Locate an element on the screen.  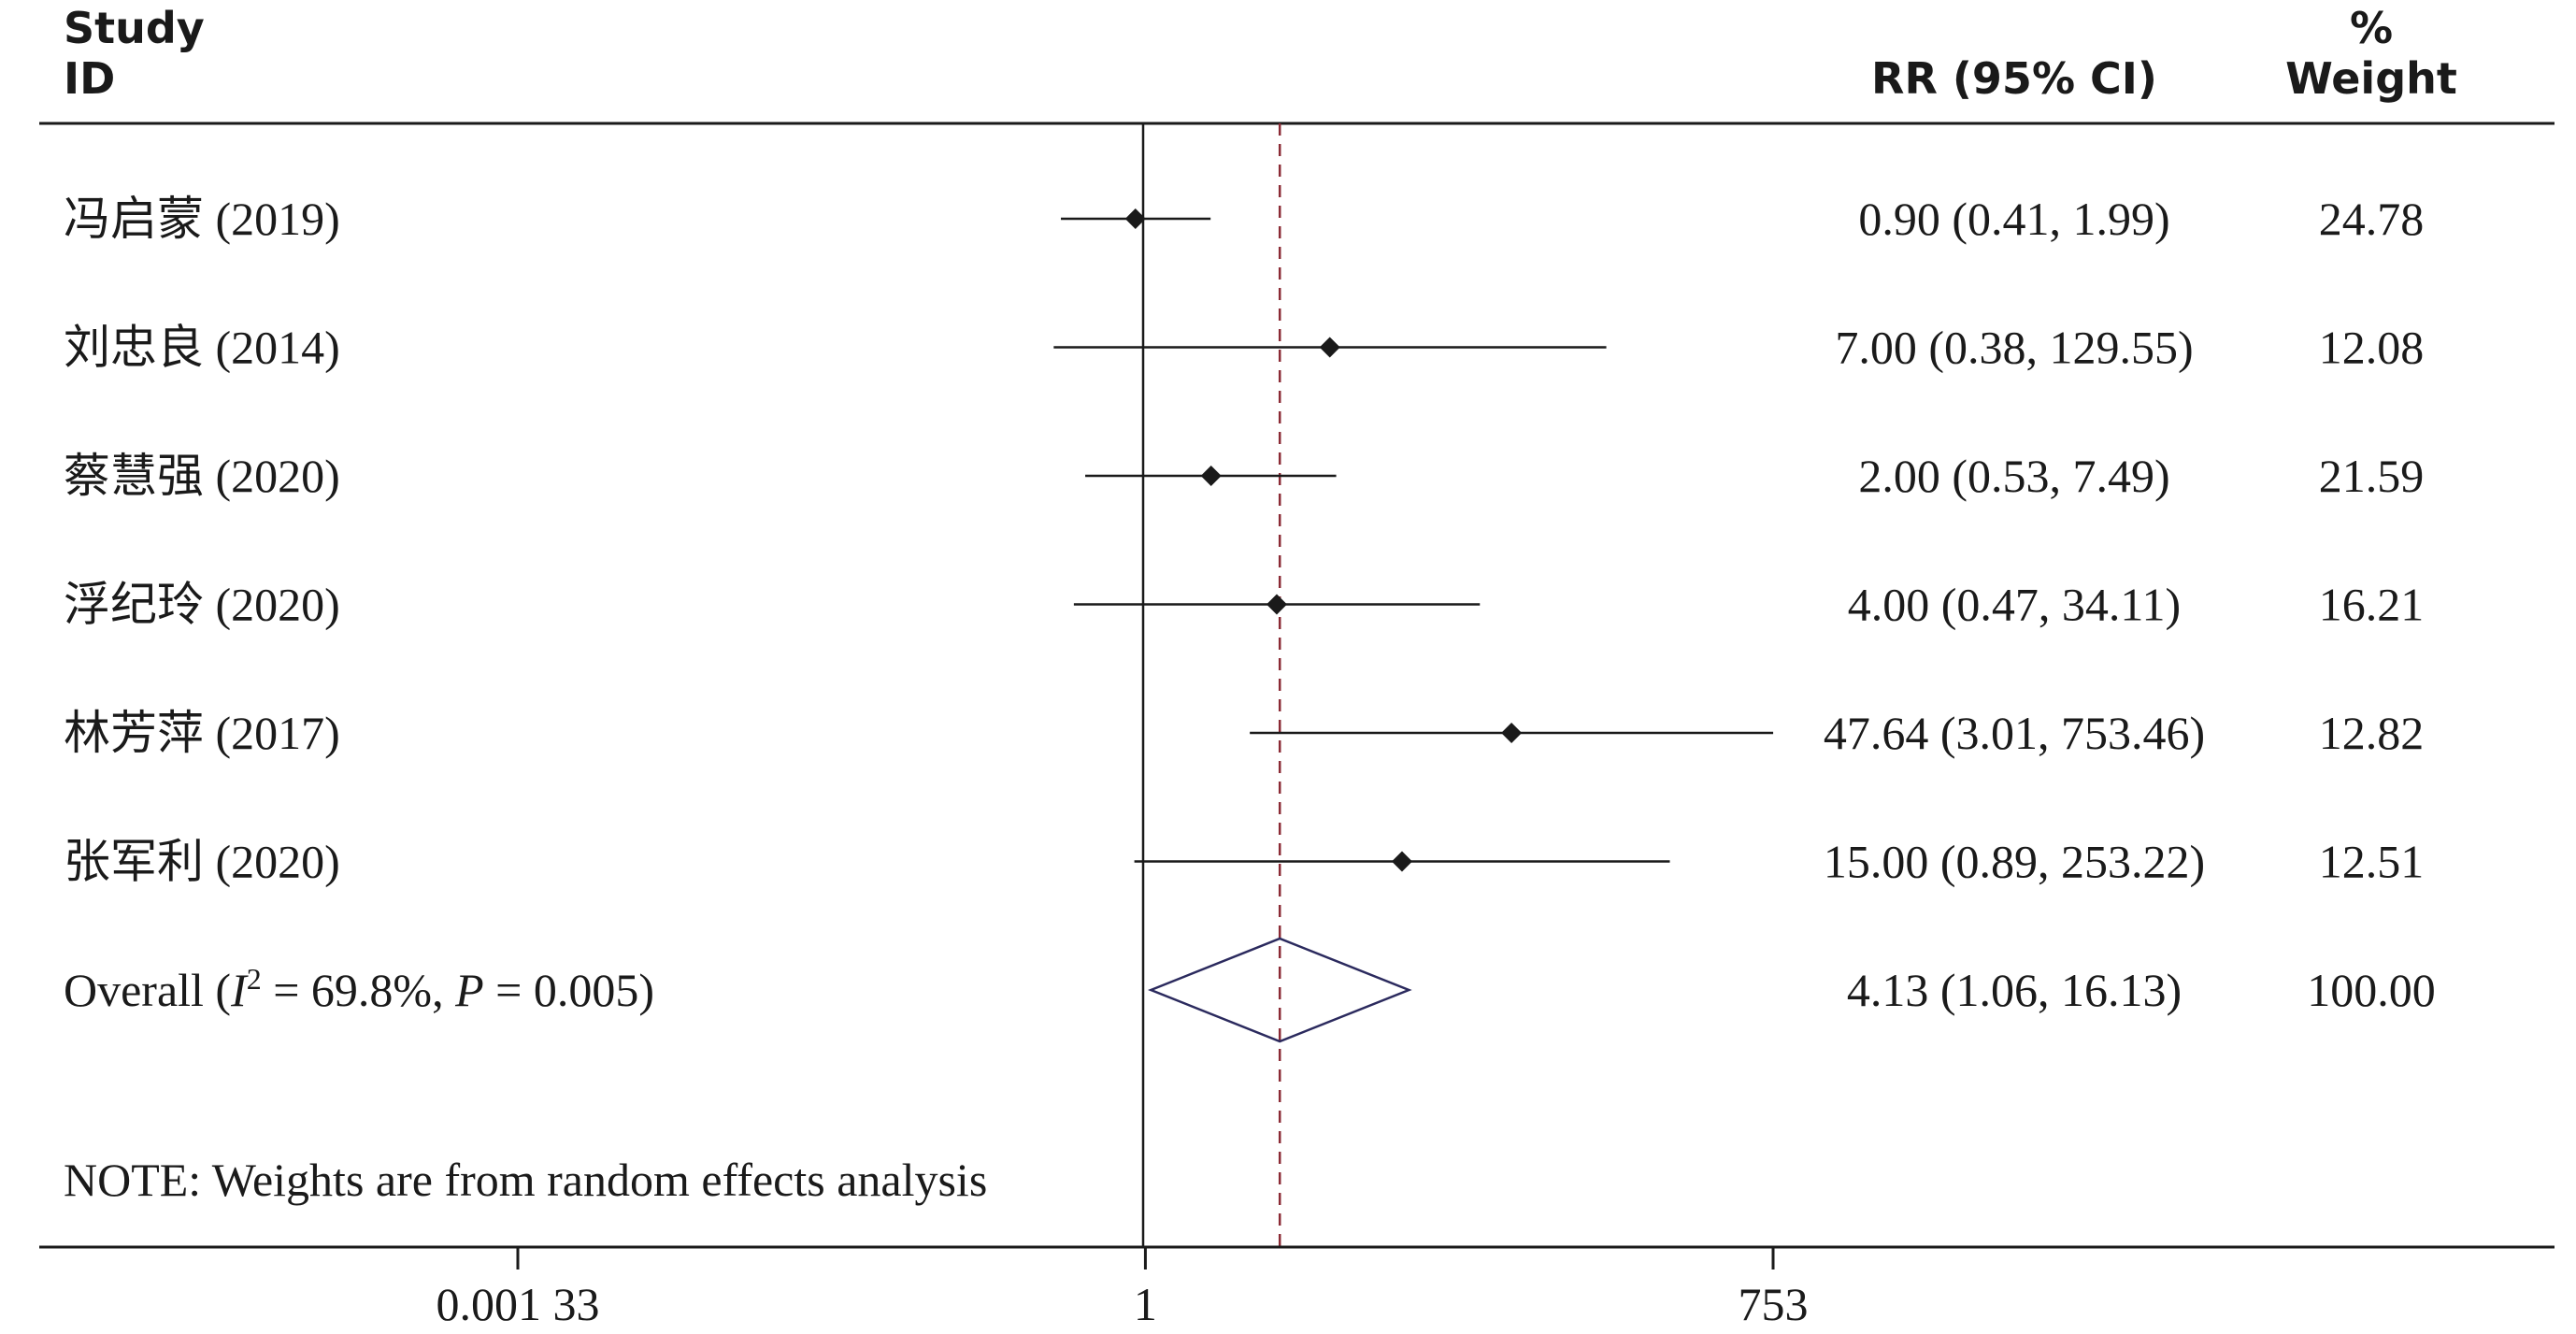
study-row: 浮纪玲 (2020) 4.00 (0.47, 34.11) 16.21 is located at coordinates (1244, 605).